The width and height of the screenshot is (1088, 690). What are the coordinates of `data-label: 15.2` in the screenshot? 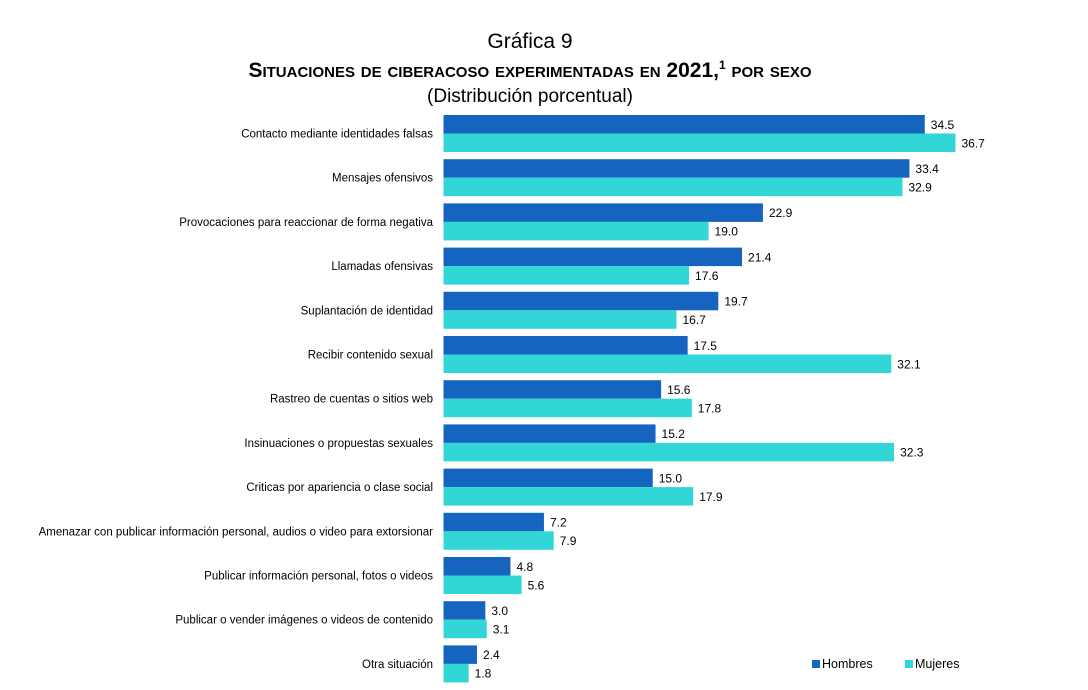 It's located at (674, 434).